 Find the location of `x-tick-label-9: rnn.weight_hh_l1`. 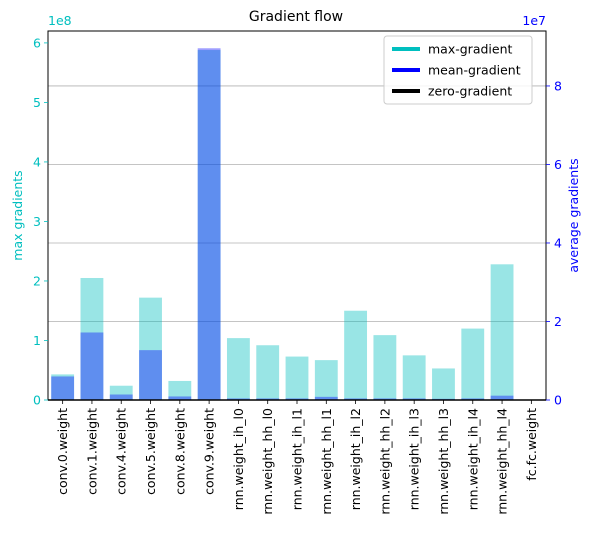

x-tick-label-9: rnn.weight_hh_l1 is located at coordinates (326, 461).